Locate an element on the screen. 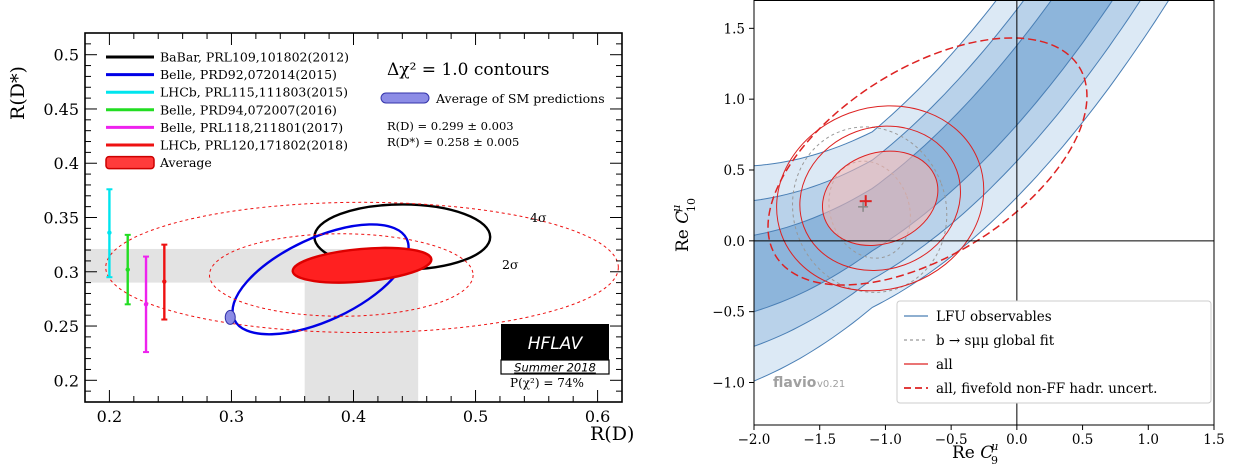 The width and height of the screenshot is (1238, 465). contour-label: Δχ² = 1.0 contours is located at coordinates (468, 70).